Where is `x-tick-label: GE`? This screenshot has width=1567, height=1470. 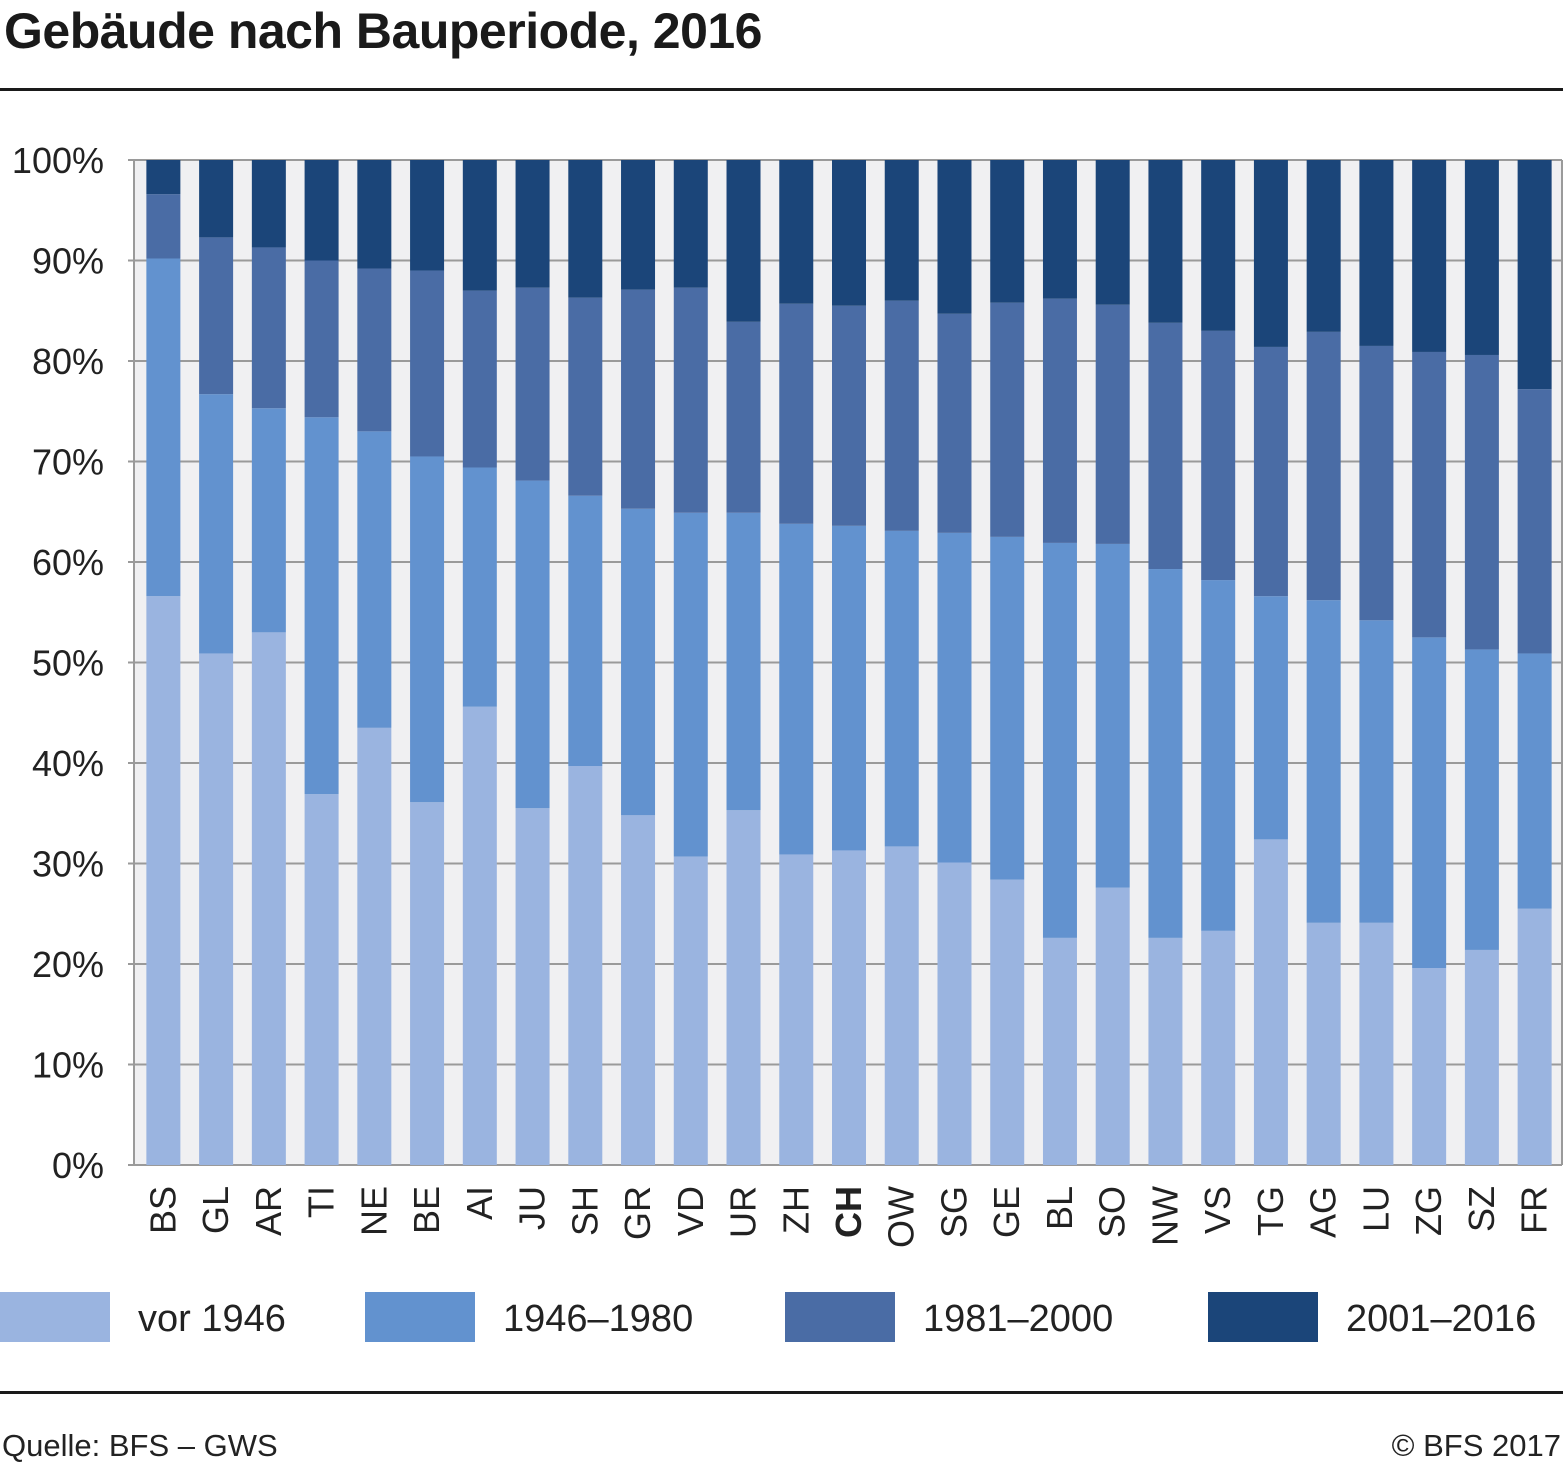
x-tick-label: GE is located at coordinates (1006, 1212).